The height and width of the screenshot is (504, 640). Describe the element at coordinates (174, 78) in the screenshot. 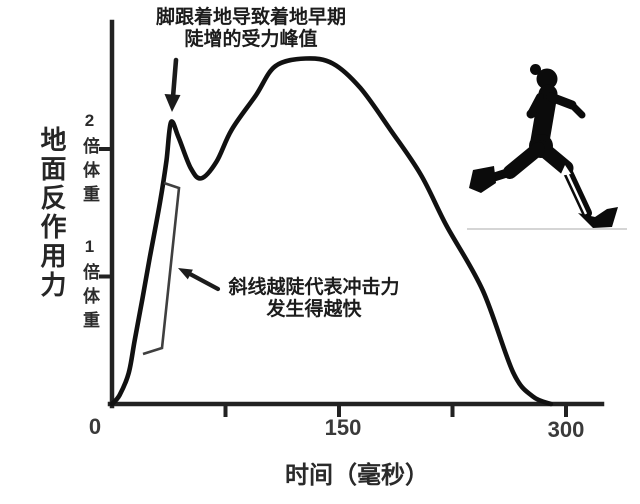

I see `impact-peak-arrow-shaft` at that location.